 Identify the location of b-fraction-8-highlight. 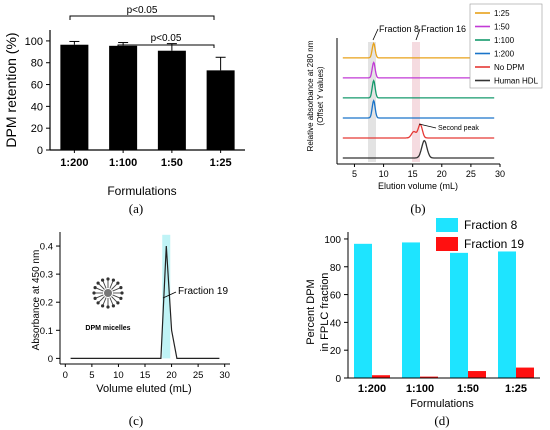
(372, 102).